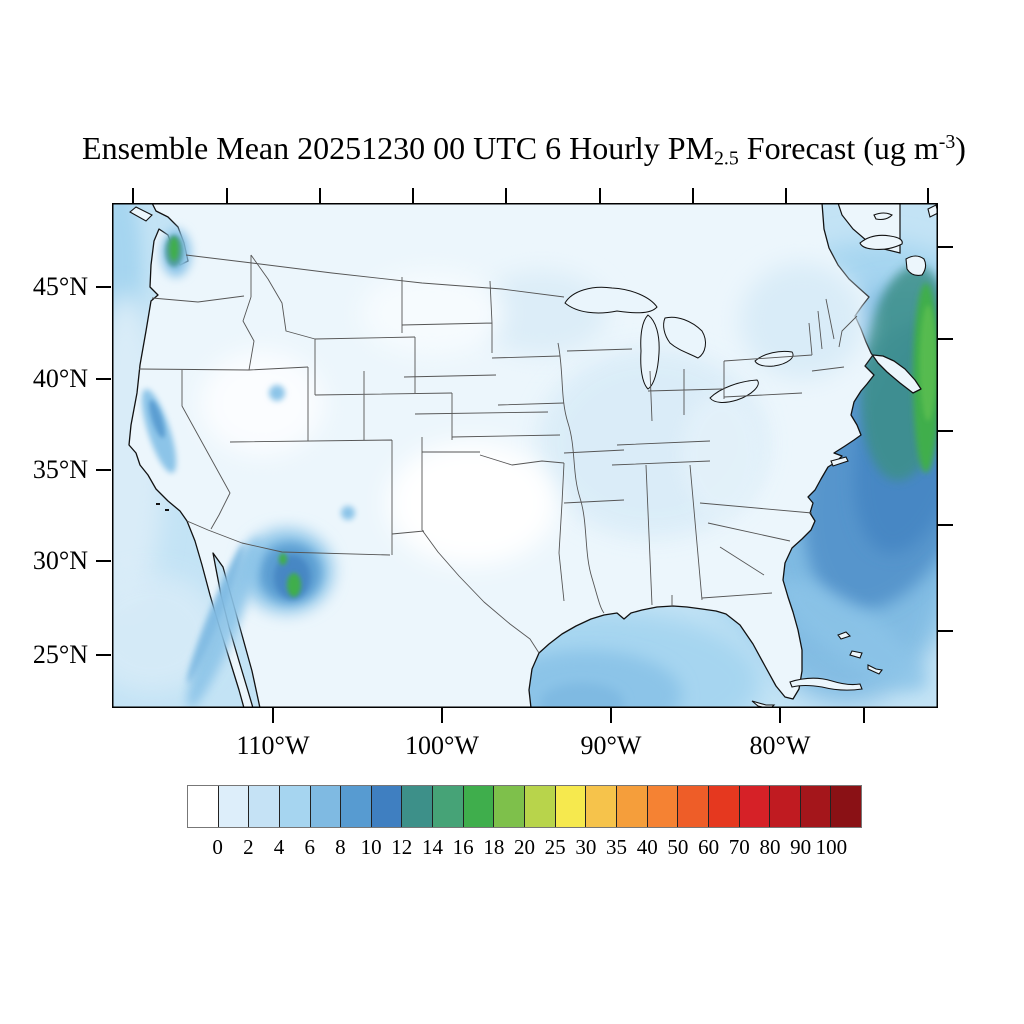 The width and height of the screenshot is (1024, 1024). Describe the element at coordinates (864, 715) in the screenshot. I see `x-axis-tick-minor` at that location.